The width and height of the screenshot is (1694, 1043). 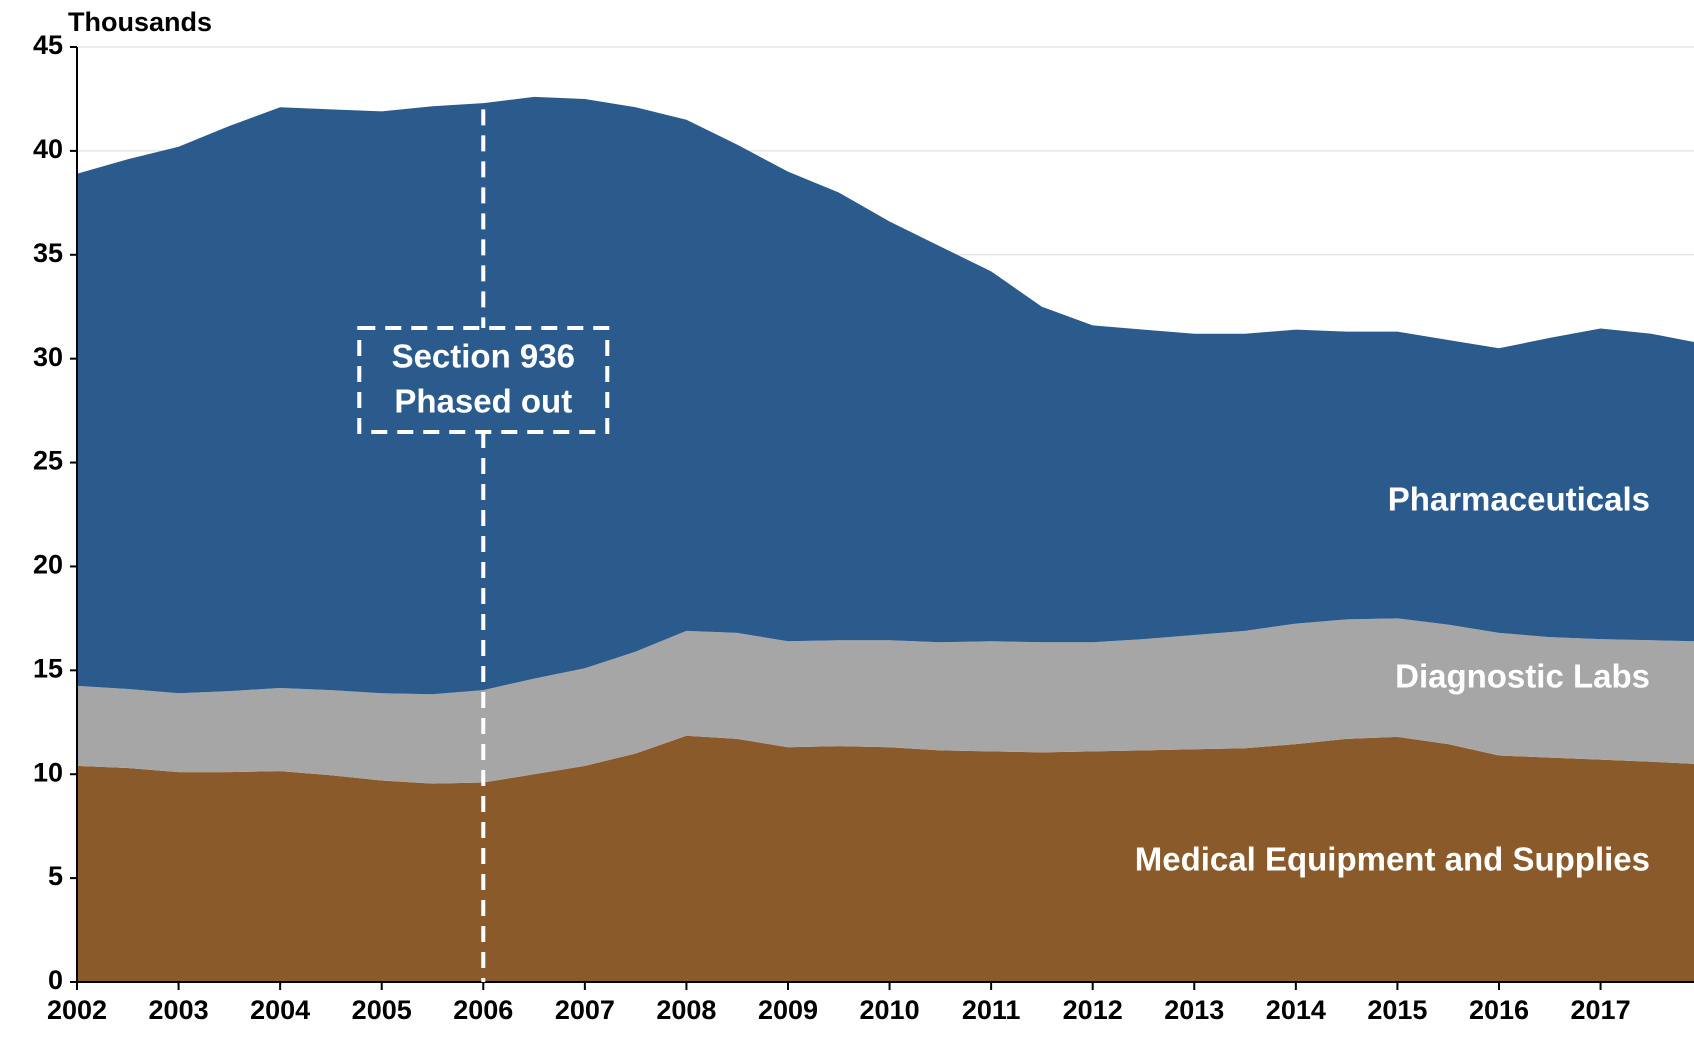 I want to click on x-tick-label: 2009, so click(x=788, y=1010).